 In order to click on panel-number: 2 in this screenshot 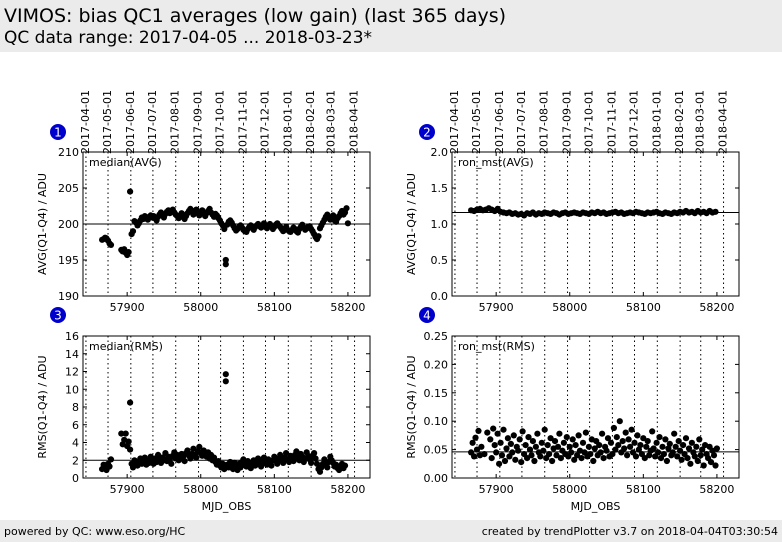, I will do `click(427, 133)`.